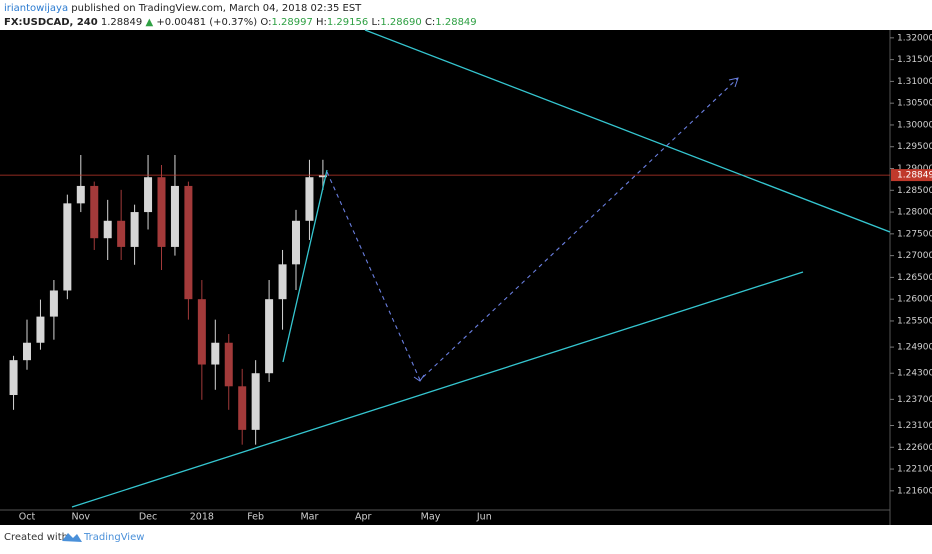 Image resolution: width=932 pixels, height=554 pixels. I want to click on last-price-tag, so click(911, 175).